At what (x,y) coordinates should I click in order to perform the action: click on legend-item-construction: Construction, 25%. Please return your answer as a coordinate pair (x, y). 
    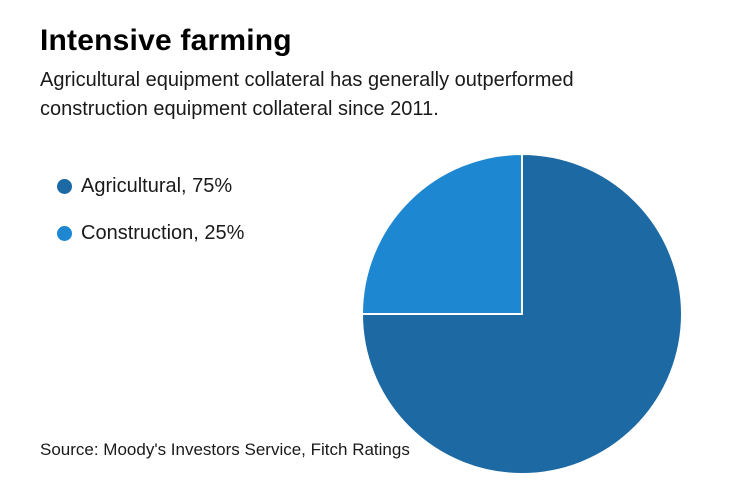
    Looking at the image, I should click on (150, 233).